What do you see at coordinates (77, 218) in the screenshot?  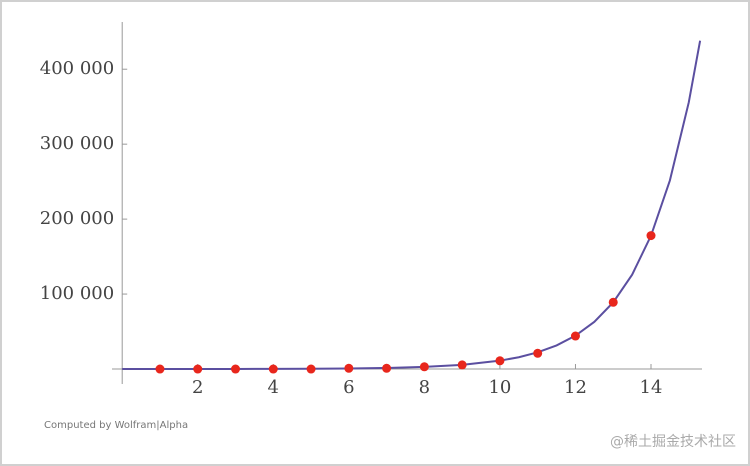 I see `y-tick-label: 200 000` at bounding box center [77, 218].